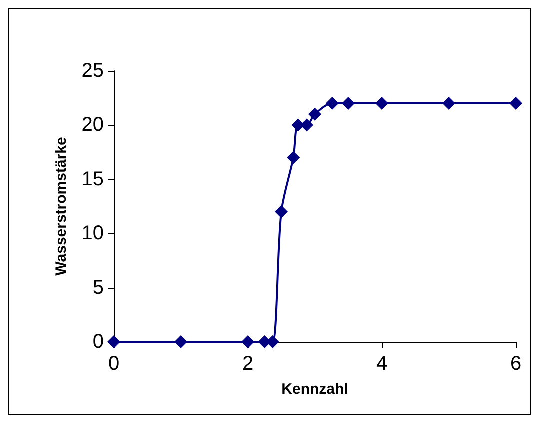 Image resolution: width=539 pixels, height=423 pixels. Describe the element at coordinates (98, 287) in the screenshot. I see `y-tick-label: 5` at that location.